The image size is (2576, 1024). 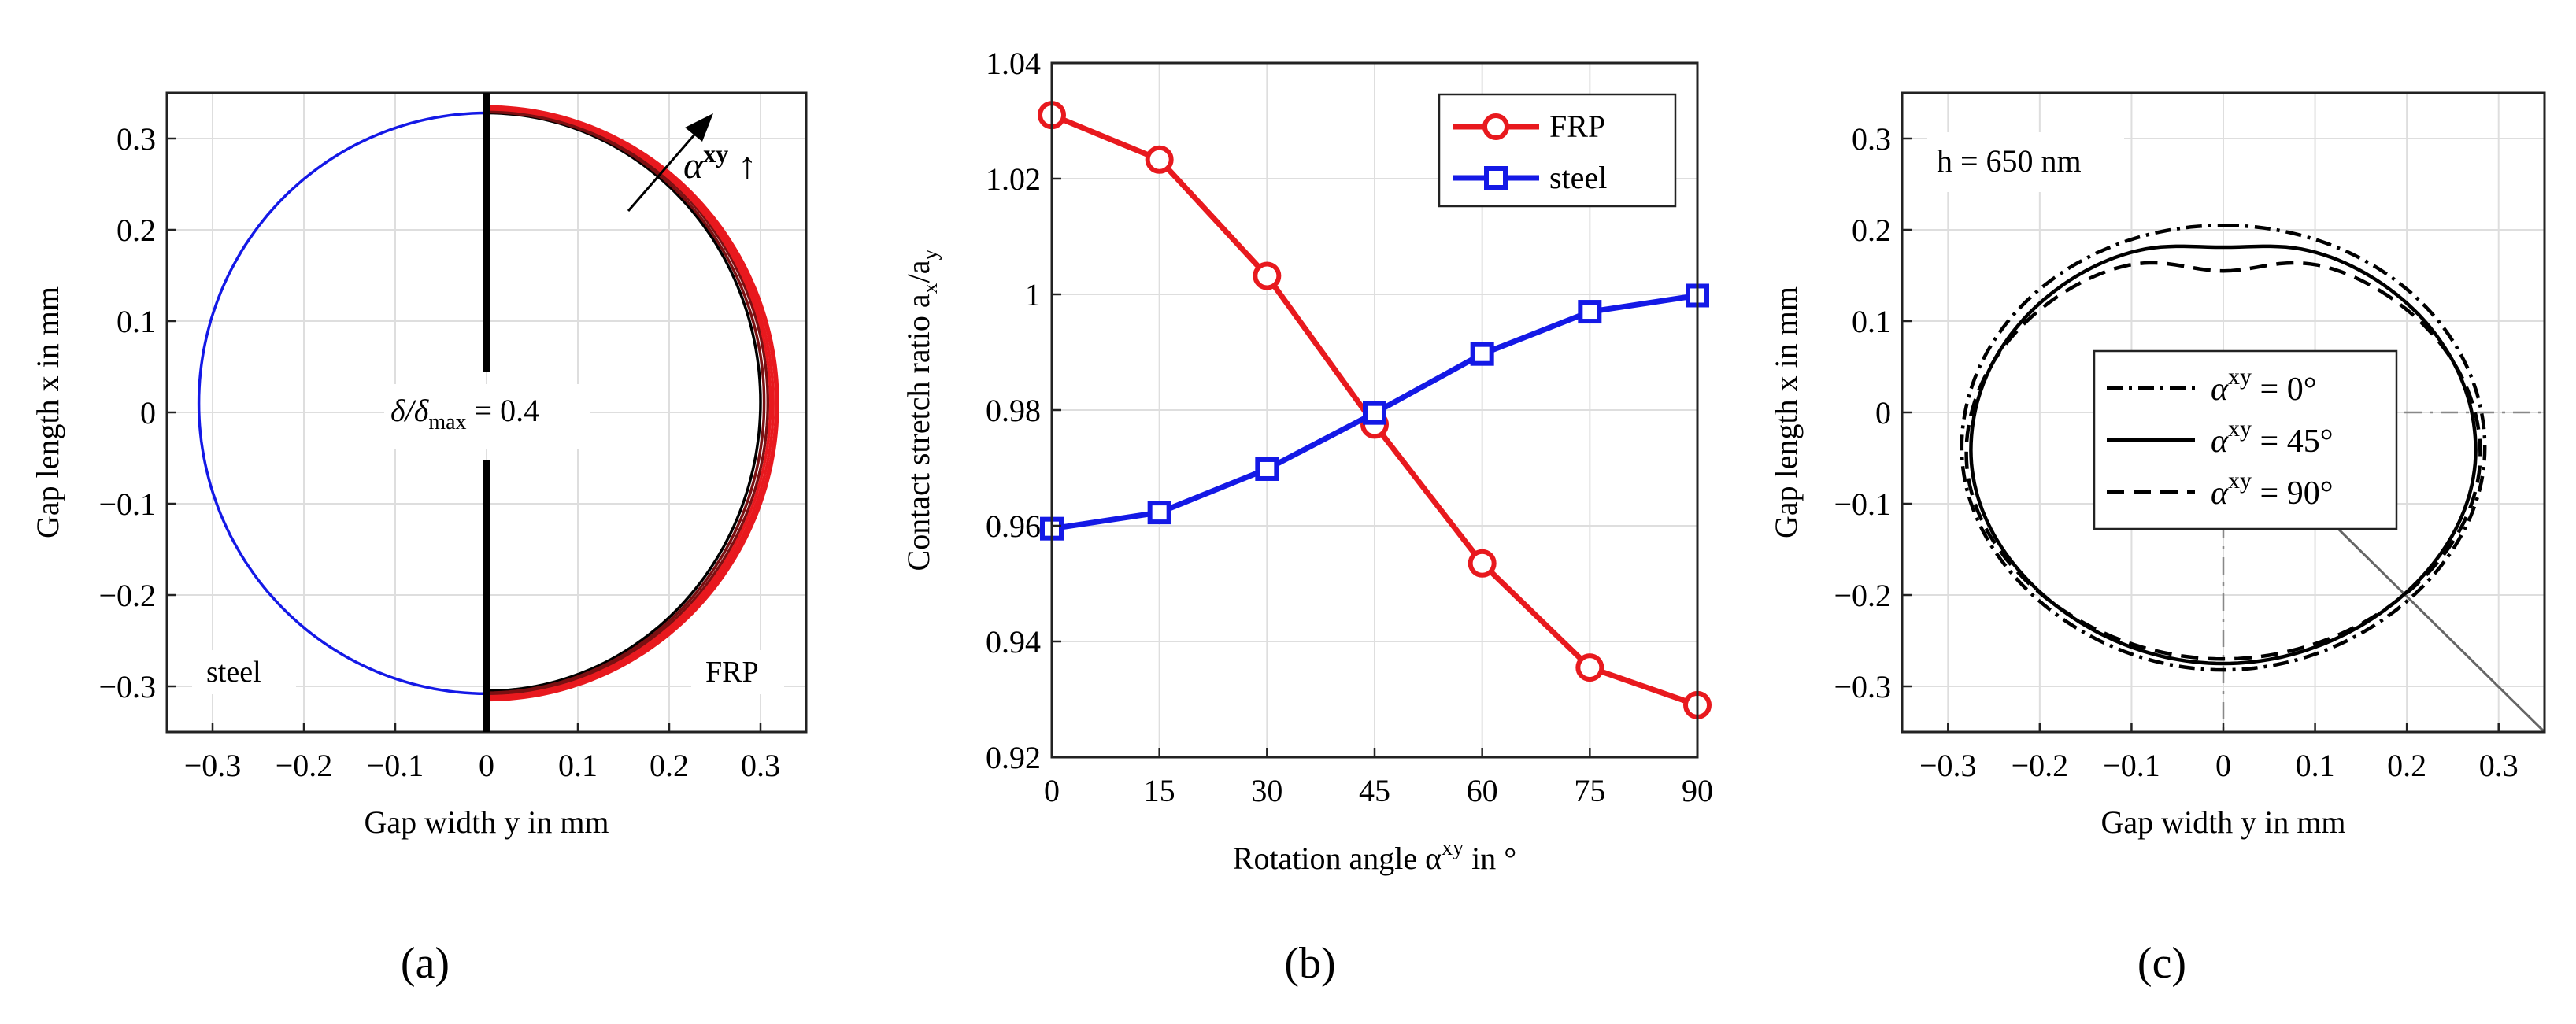 What do you see at coordinates (715, 153) in the screenshot?
I see `alpha-superscript: xy` at bounding box center [715, 153].